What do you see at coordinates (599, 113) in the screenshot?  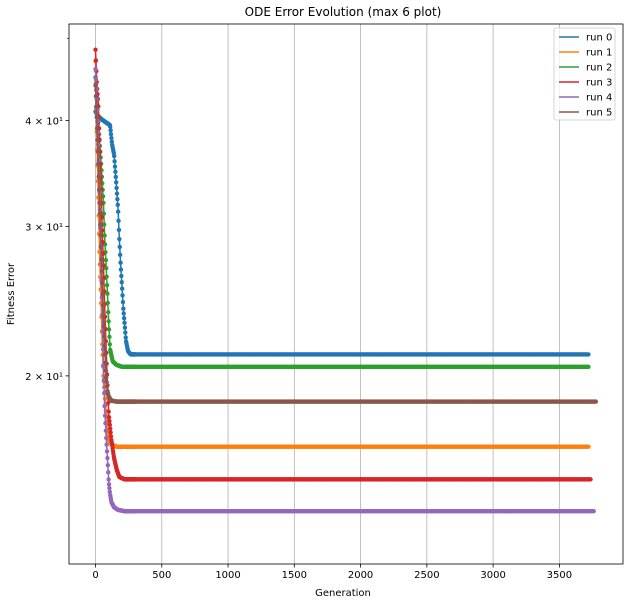 I see `legend-label: run 5` at bounding box center [599, 113].